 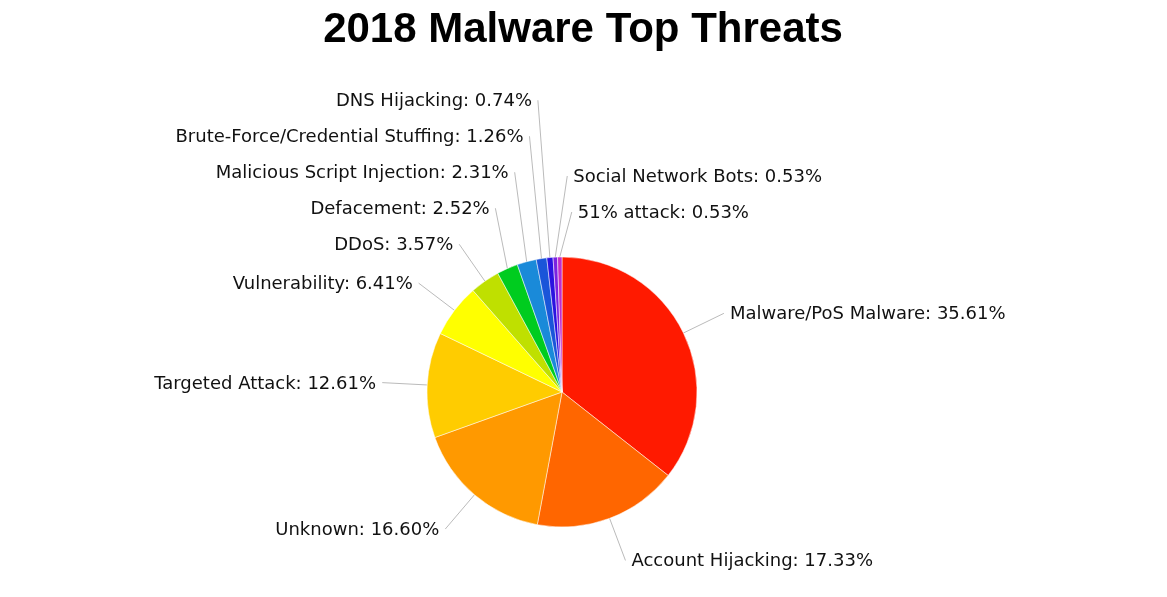 What do you see at coordinates (265, 382) in the screenshot?
I see `slice-label: Targeted Attack: 12.61%` at bounding box center [265, 382].